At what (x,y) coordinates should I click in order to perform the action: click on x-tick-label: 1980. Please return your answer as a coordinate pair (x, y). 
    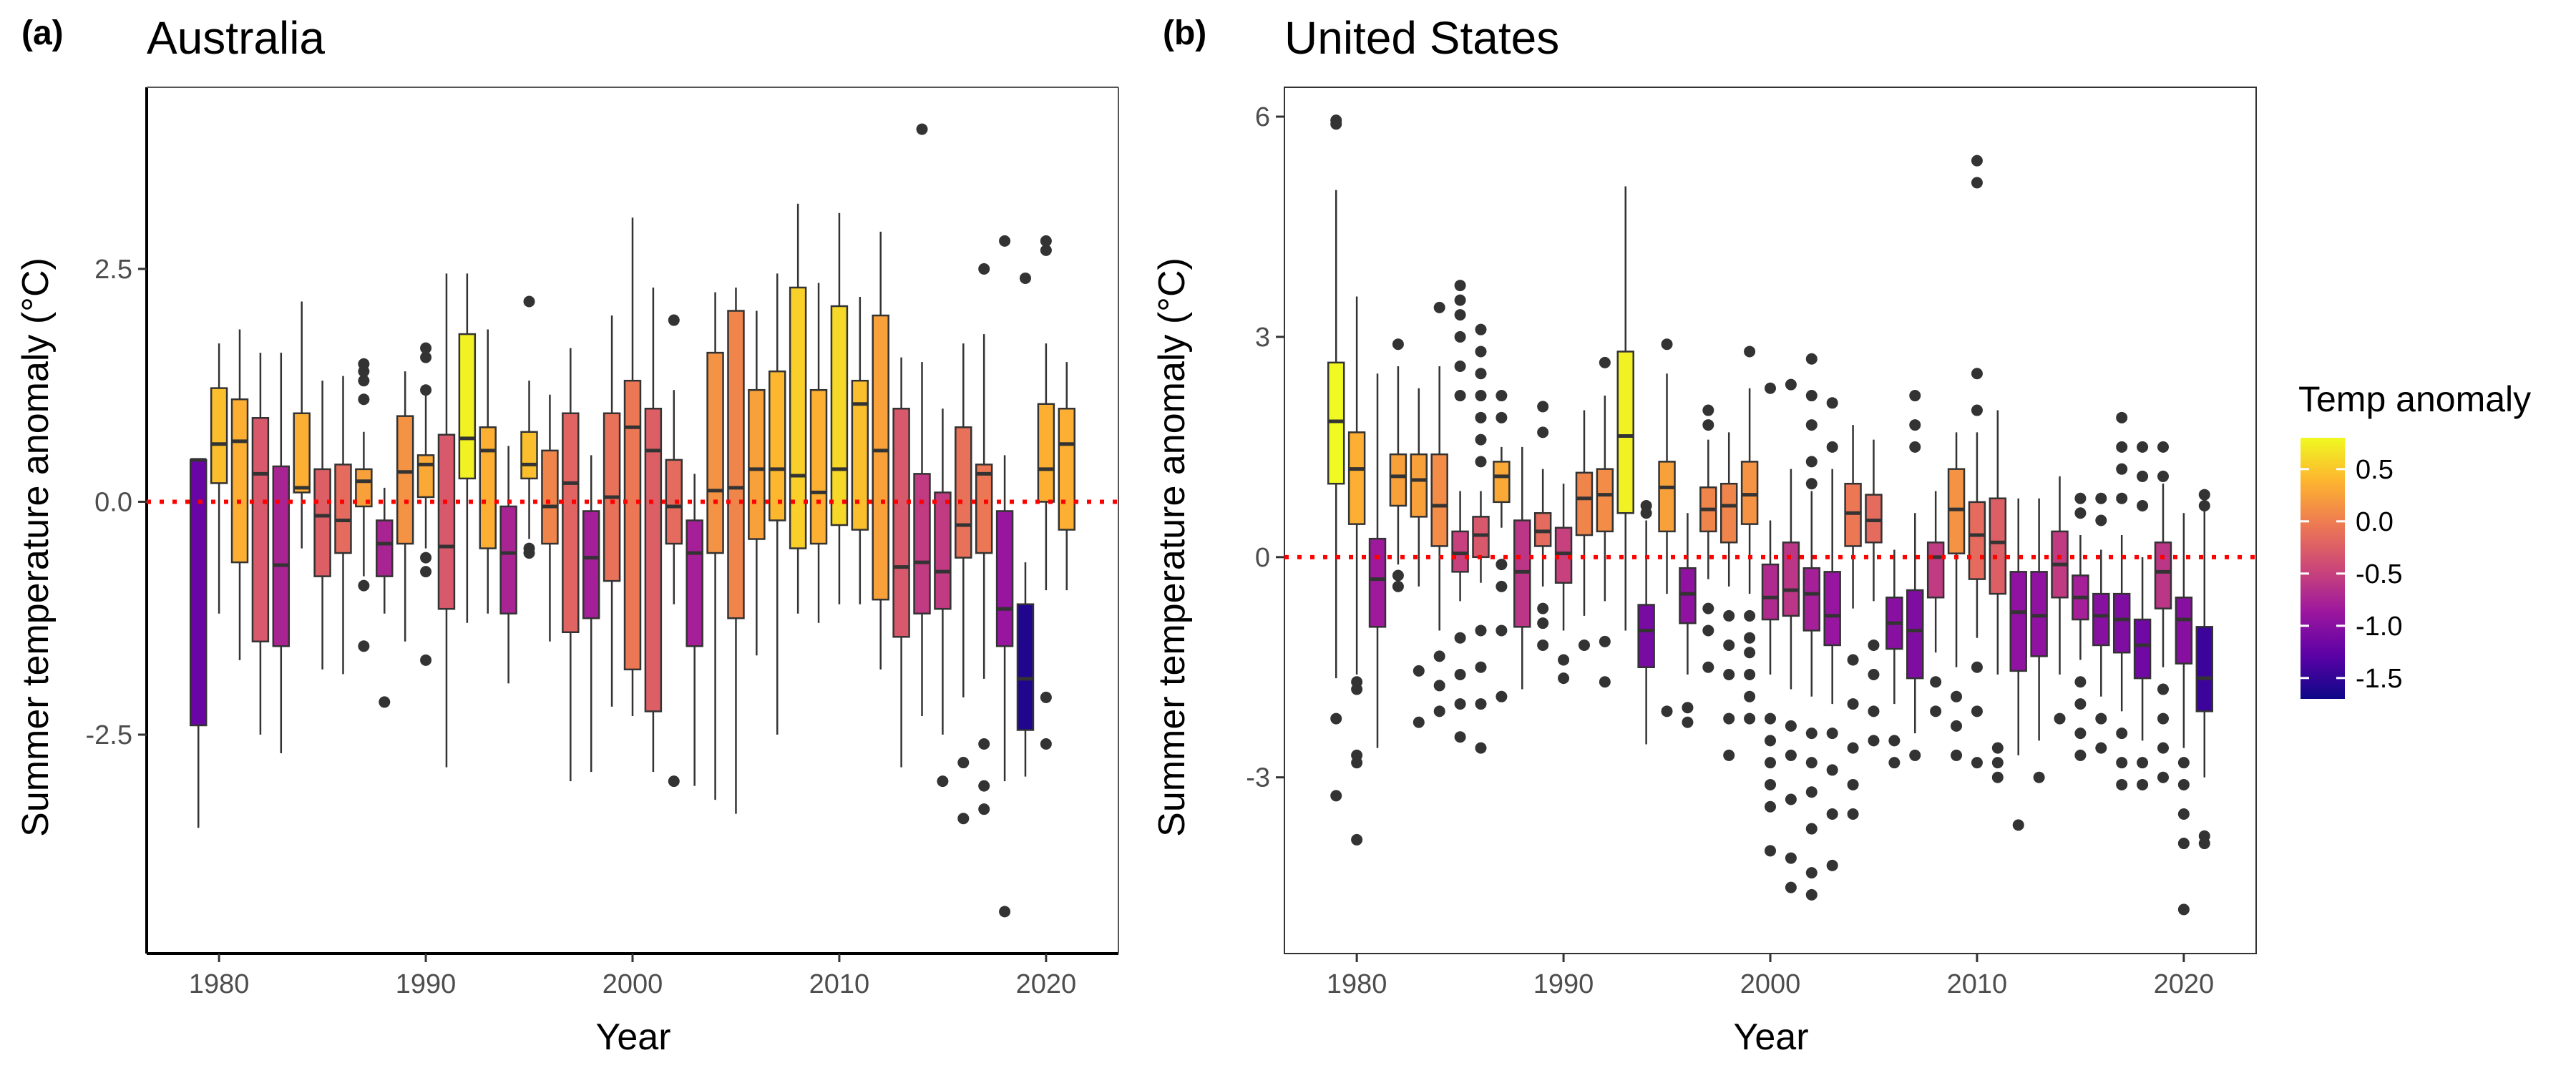
    Looking at the image, I should click on (219, 984).